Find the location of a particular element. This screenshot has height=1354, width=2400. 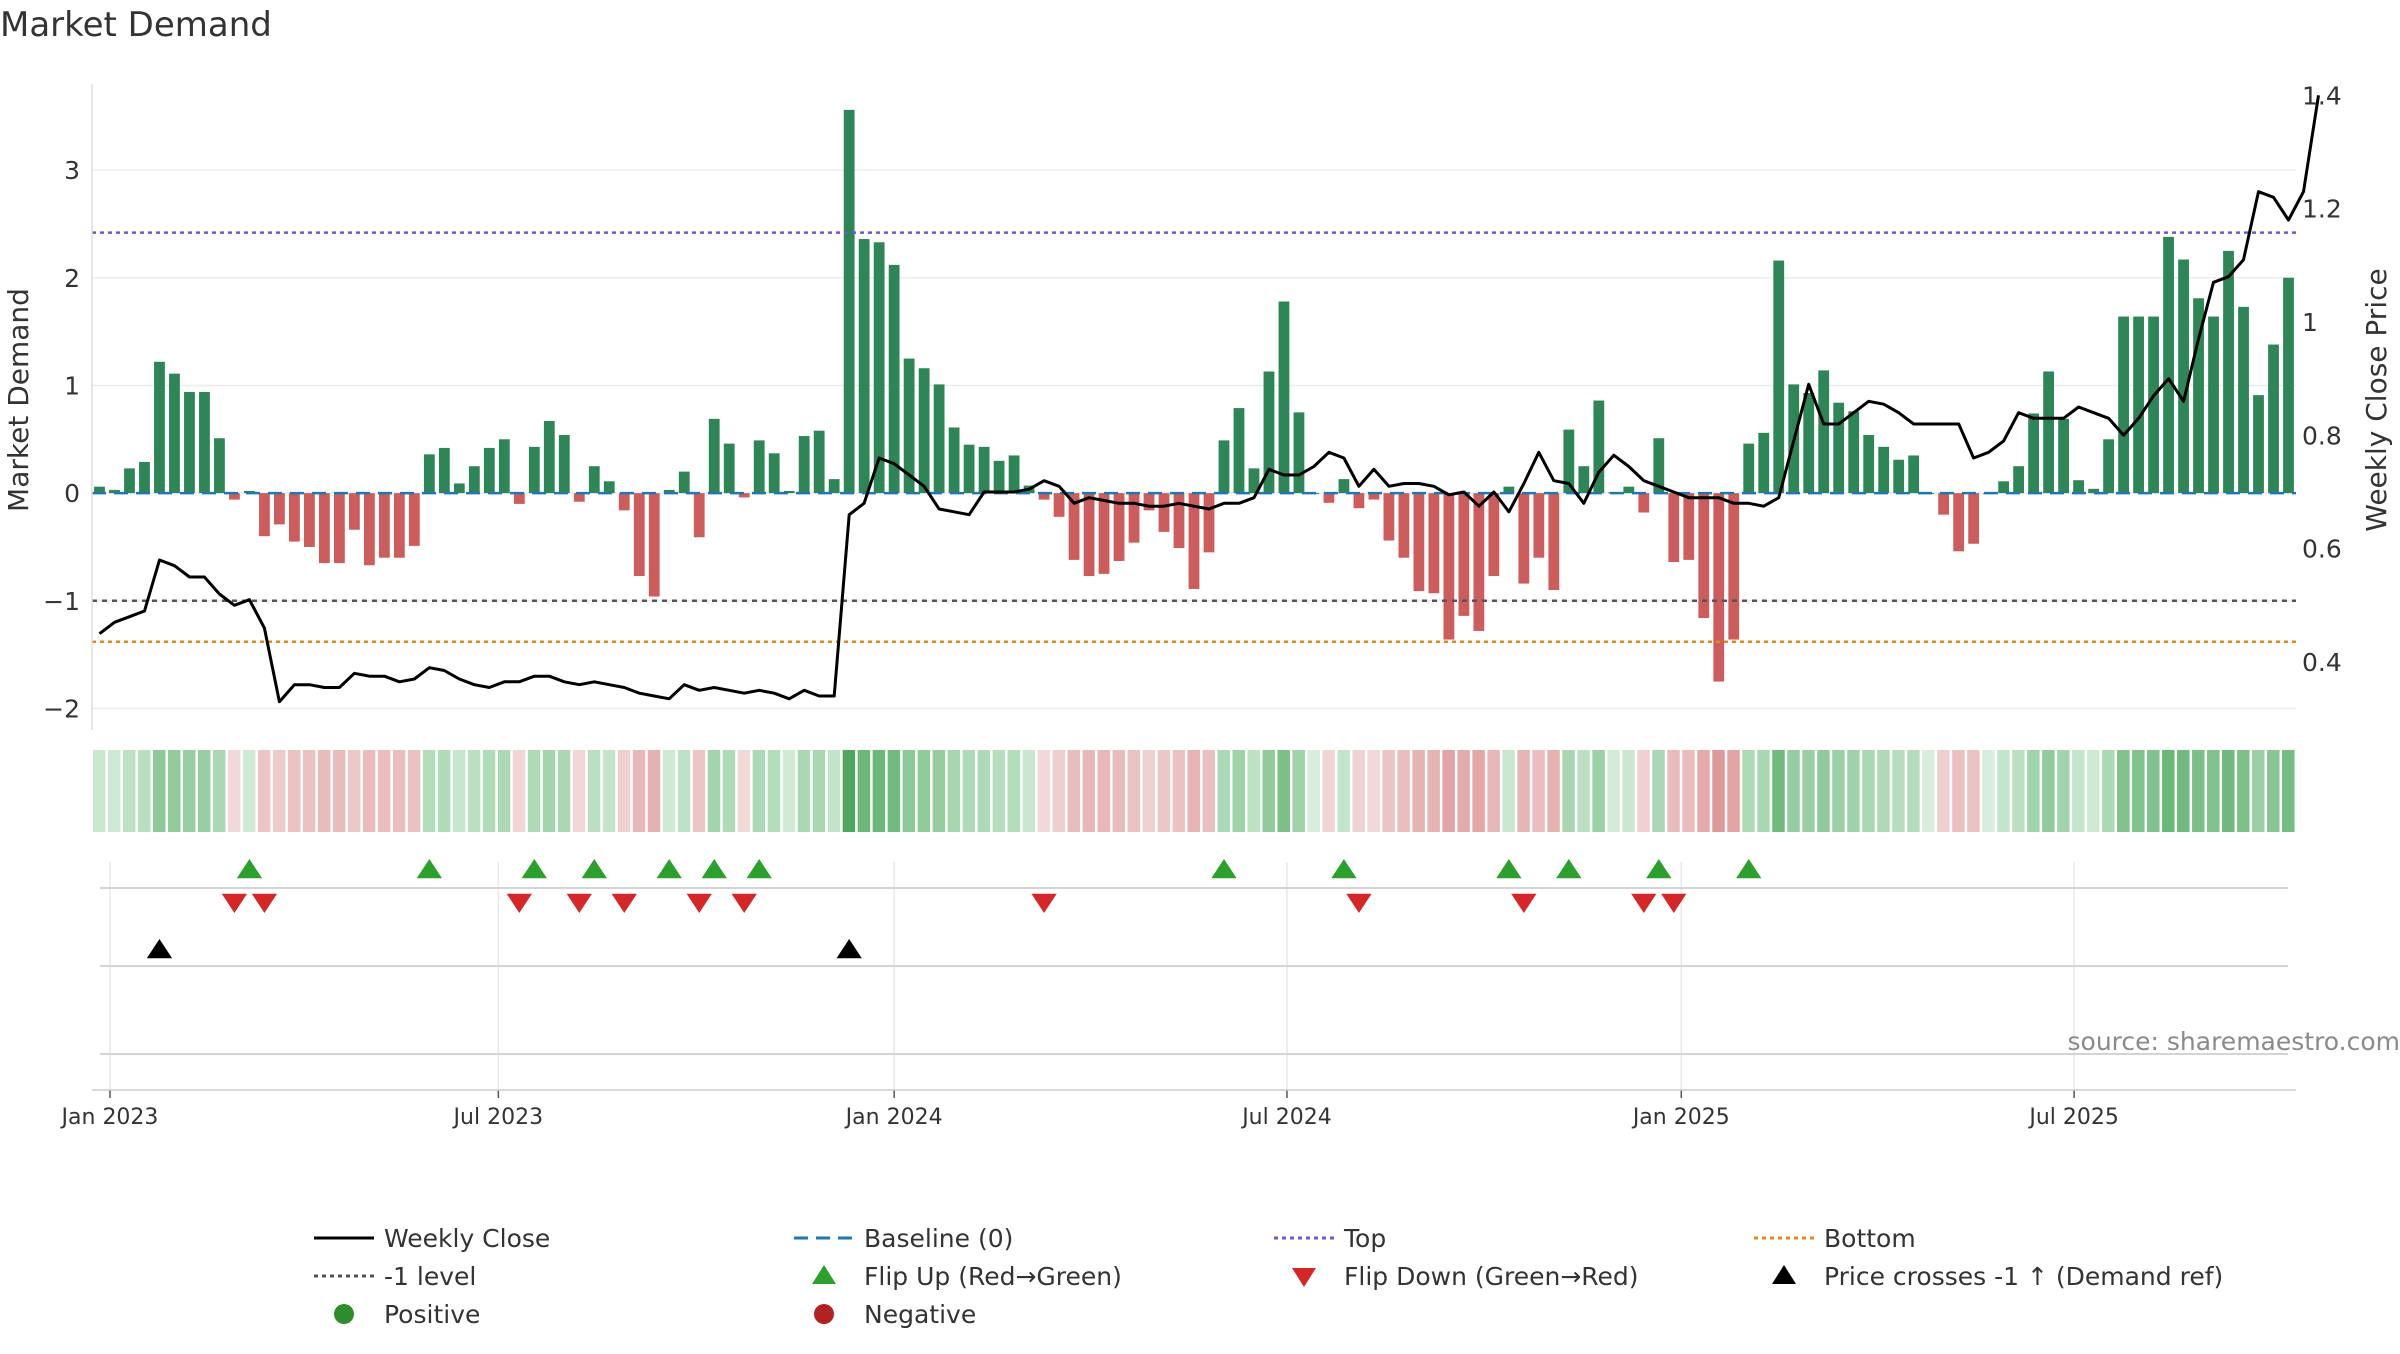

y2-tick-label: 1.2 is located at coordinates (2322, 209).